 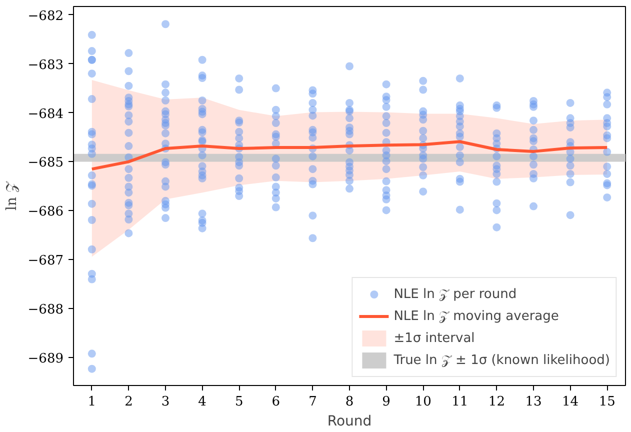 I want to click on x-tick-label: 8, so click(x=349, y=402).